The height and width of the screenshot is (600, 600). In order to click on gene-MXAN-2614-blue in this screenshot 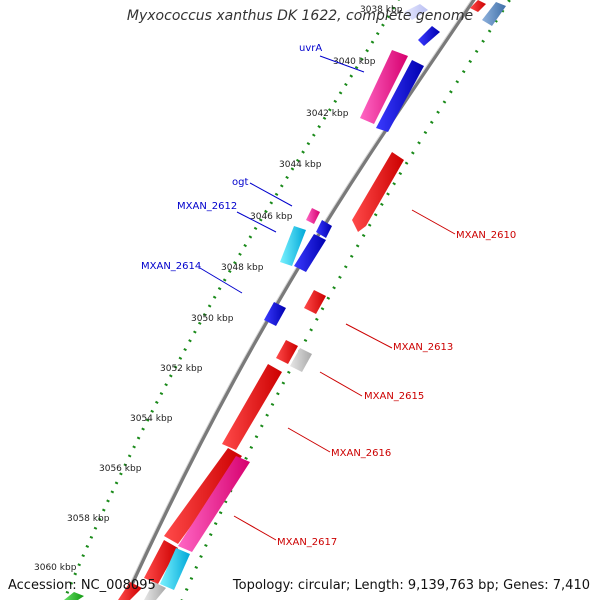, I will do `click(275, 314)`.